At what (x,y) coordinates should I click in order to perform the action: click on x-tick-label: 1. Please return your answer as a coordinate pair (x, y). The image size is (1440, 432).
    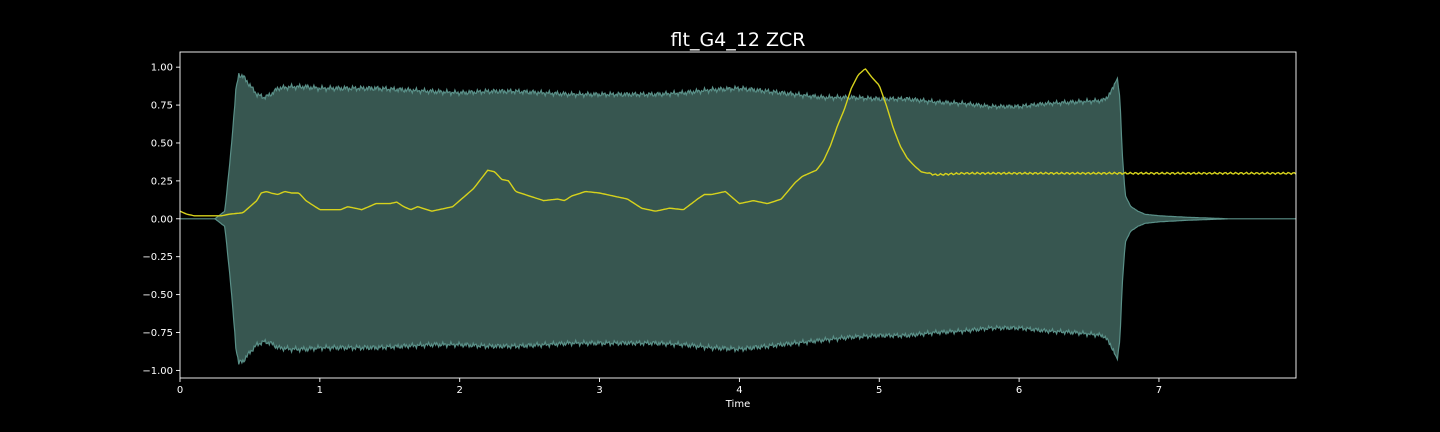
    Looking at the image, I should click on (320, 390).